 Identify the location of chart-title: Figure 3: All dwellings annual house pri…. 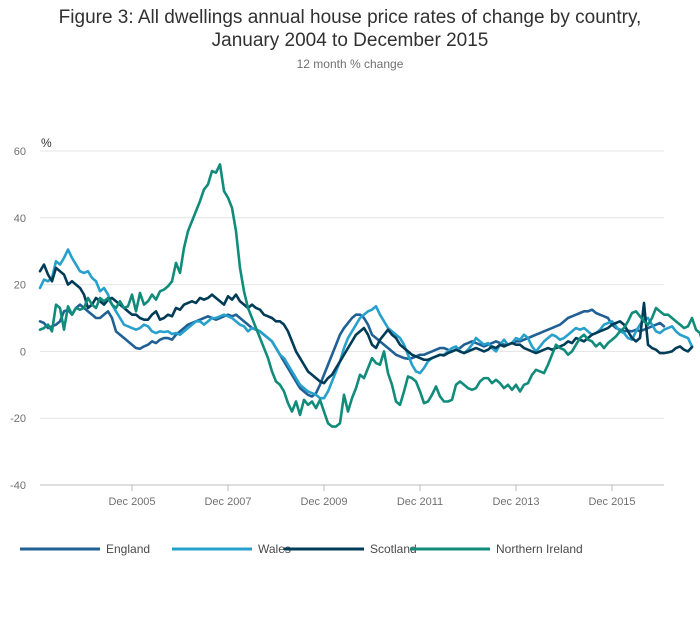
(350, 29).